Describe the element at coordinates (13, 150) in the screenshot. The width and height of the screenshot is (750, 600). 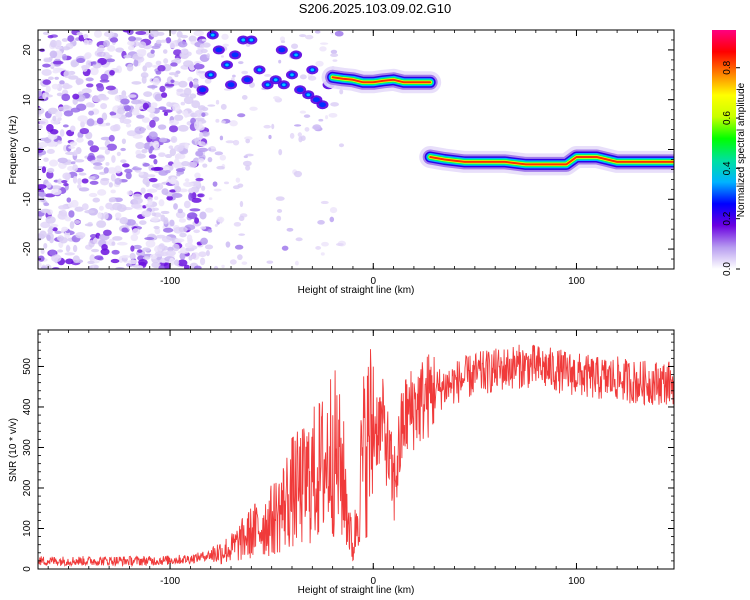
I see `spectrogram-y-axis-label: Frequency (Hz)` at that location.